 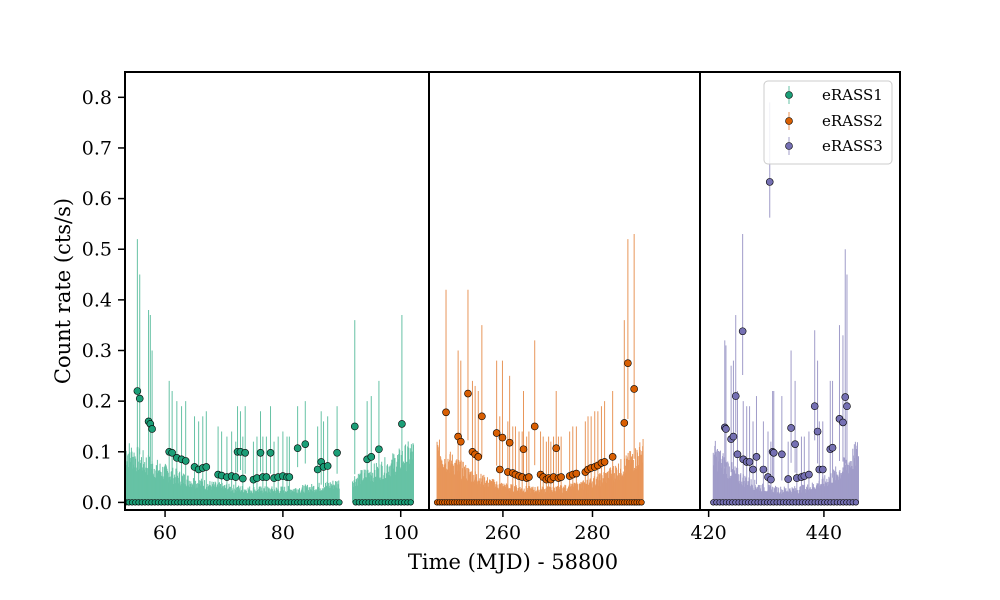 What do you see at coordinates (852, 146) in the screenshot?
I see `legend-label: eRASS3` at bounding box center [852, 146].